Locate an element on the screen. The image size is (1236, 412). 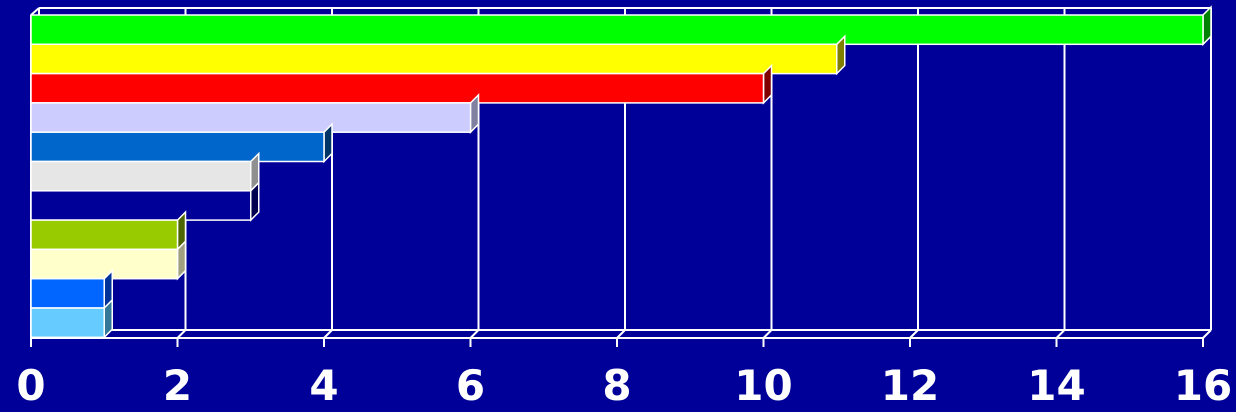
grid-corner-edge is located at coordinates (35, 11).